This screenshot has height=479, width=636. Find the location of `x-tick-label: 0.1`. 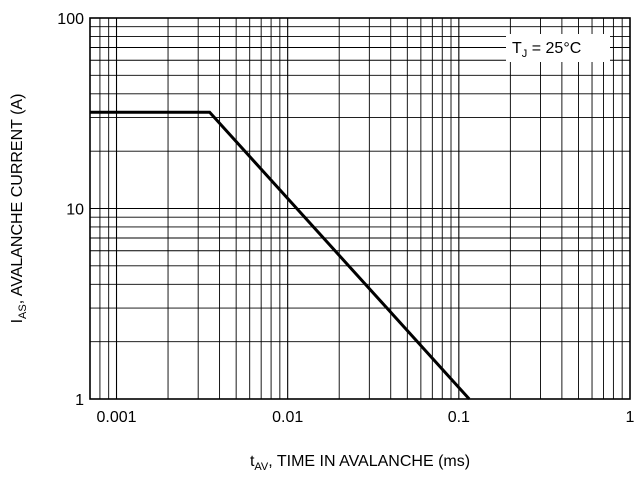

x-tick-label: 0.1 is located at coordinates (459, 417).